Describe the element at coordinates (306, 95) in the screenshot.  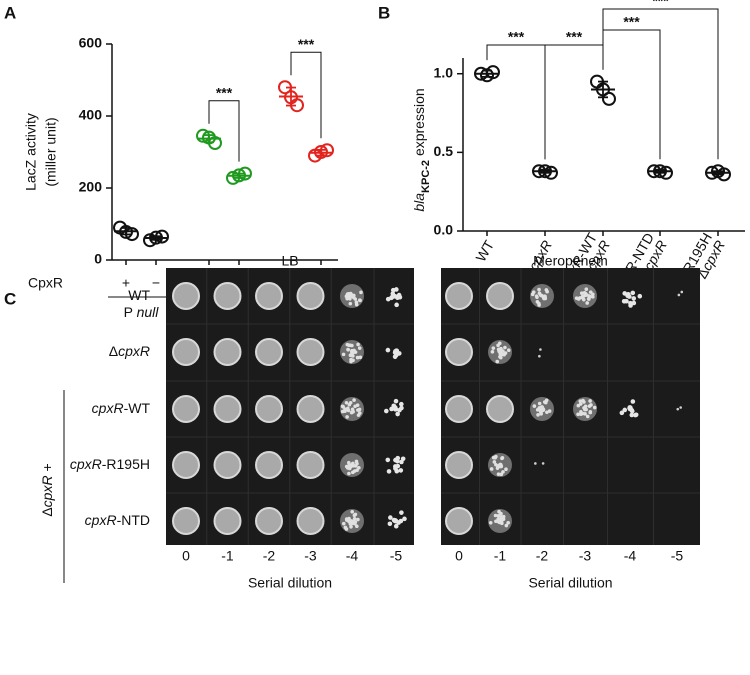
I see `significance-bracket` at that location.